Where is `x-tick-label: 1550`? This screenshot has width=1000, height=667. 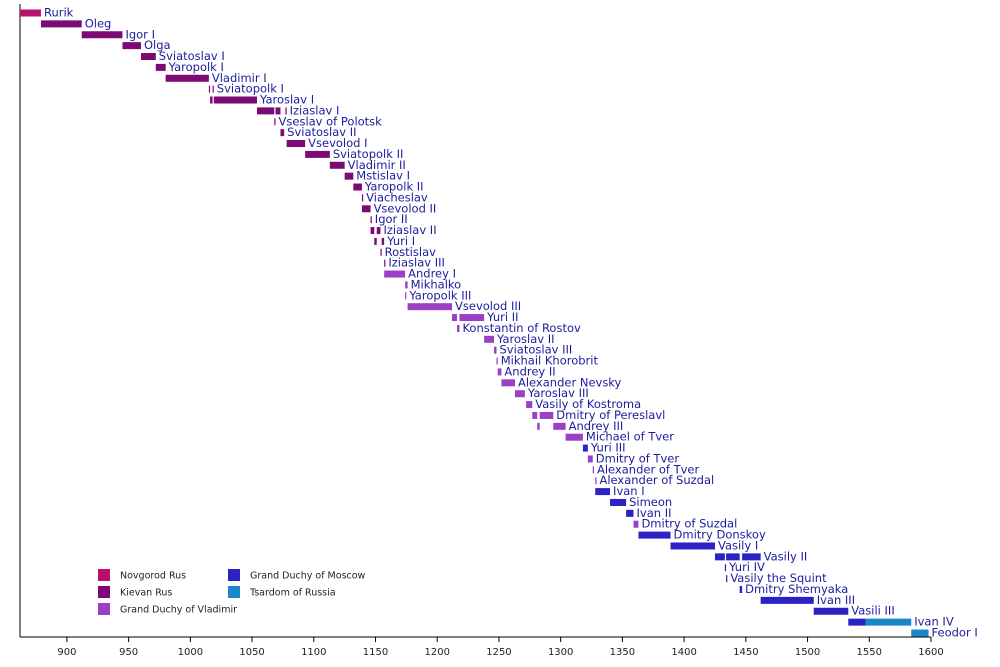
x-tick-label: 1550 is located at coordinates (869, 652).